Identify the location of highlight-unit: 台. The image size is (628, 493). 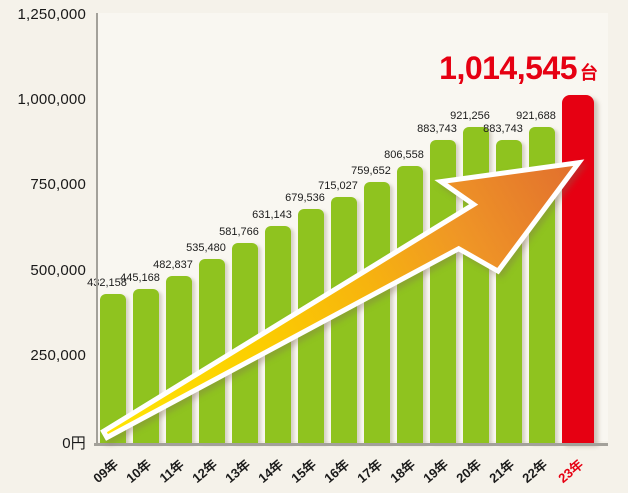
(589, 73).